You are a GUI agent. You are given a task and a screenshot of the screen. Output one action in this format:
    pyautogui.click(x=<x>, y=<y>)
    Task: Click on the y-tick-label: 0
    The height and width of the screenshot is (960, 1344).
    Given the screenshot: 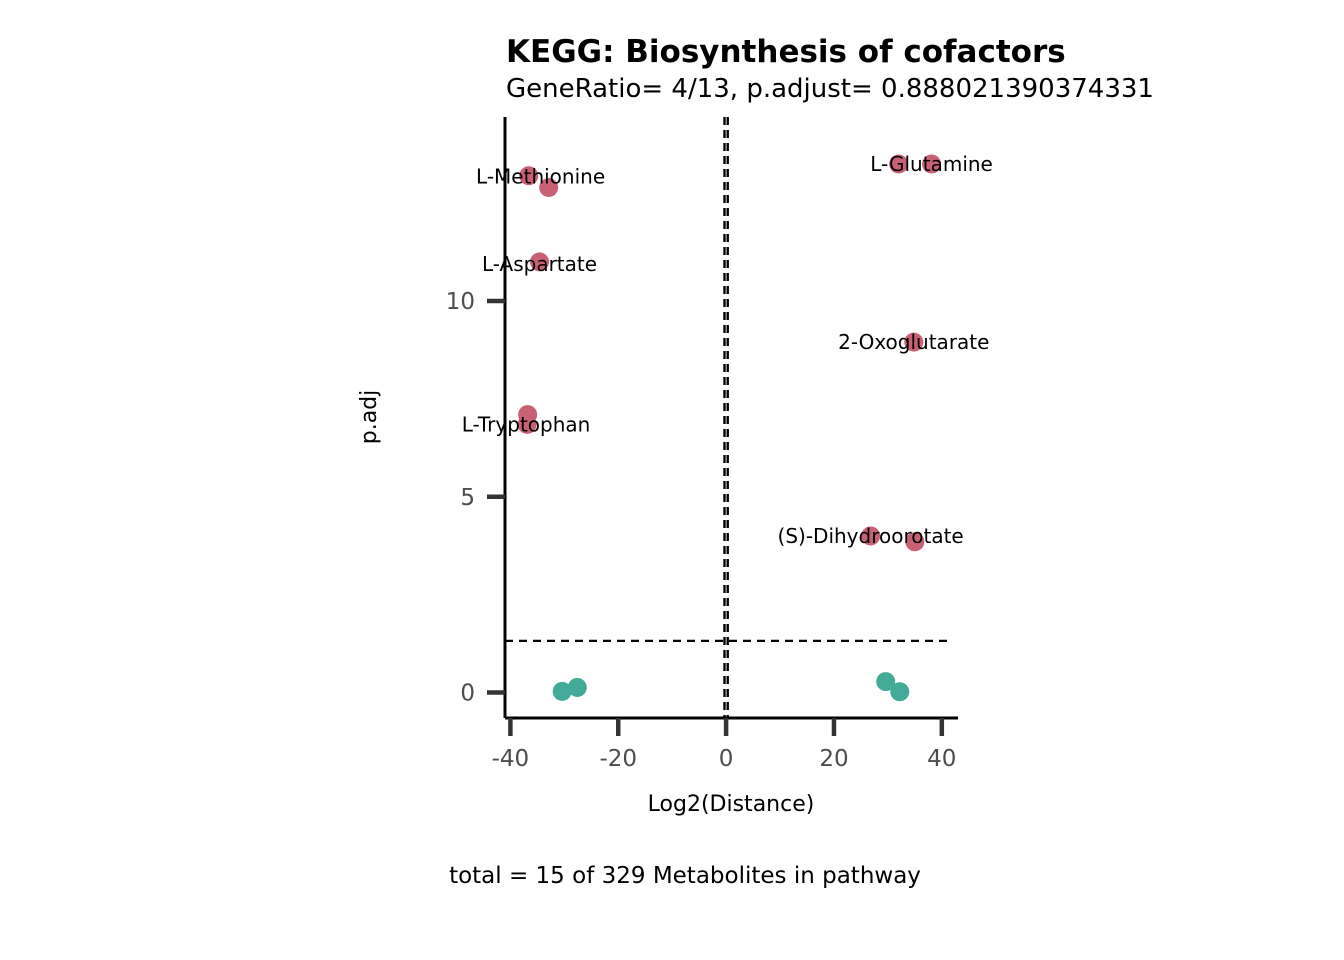 What is the action you would take?
    pyautogui.click(x=467, y=694)
    